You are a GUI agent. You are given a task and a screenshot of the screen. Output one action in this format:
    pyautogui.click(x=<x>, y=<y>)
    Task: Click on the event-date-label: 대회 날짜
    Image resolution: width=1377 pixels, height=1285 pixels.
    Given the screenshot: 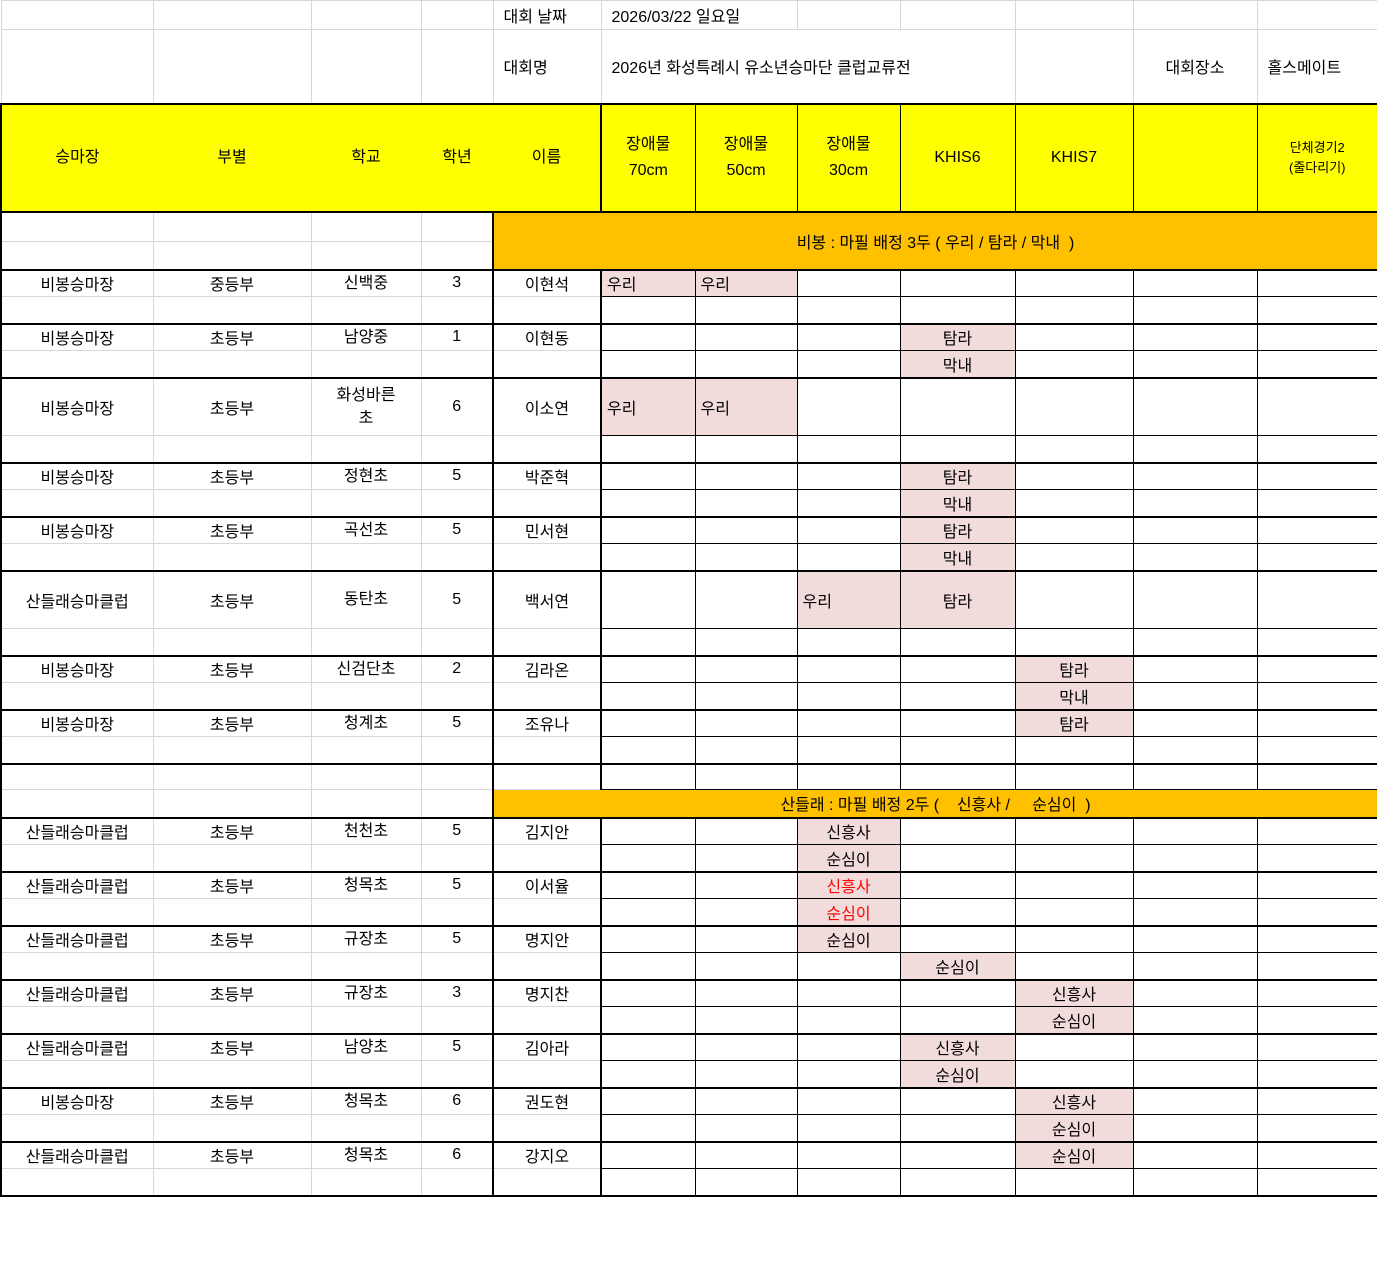 What is the action you would take?
    pyautogui.click(x=547, y=15)
    